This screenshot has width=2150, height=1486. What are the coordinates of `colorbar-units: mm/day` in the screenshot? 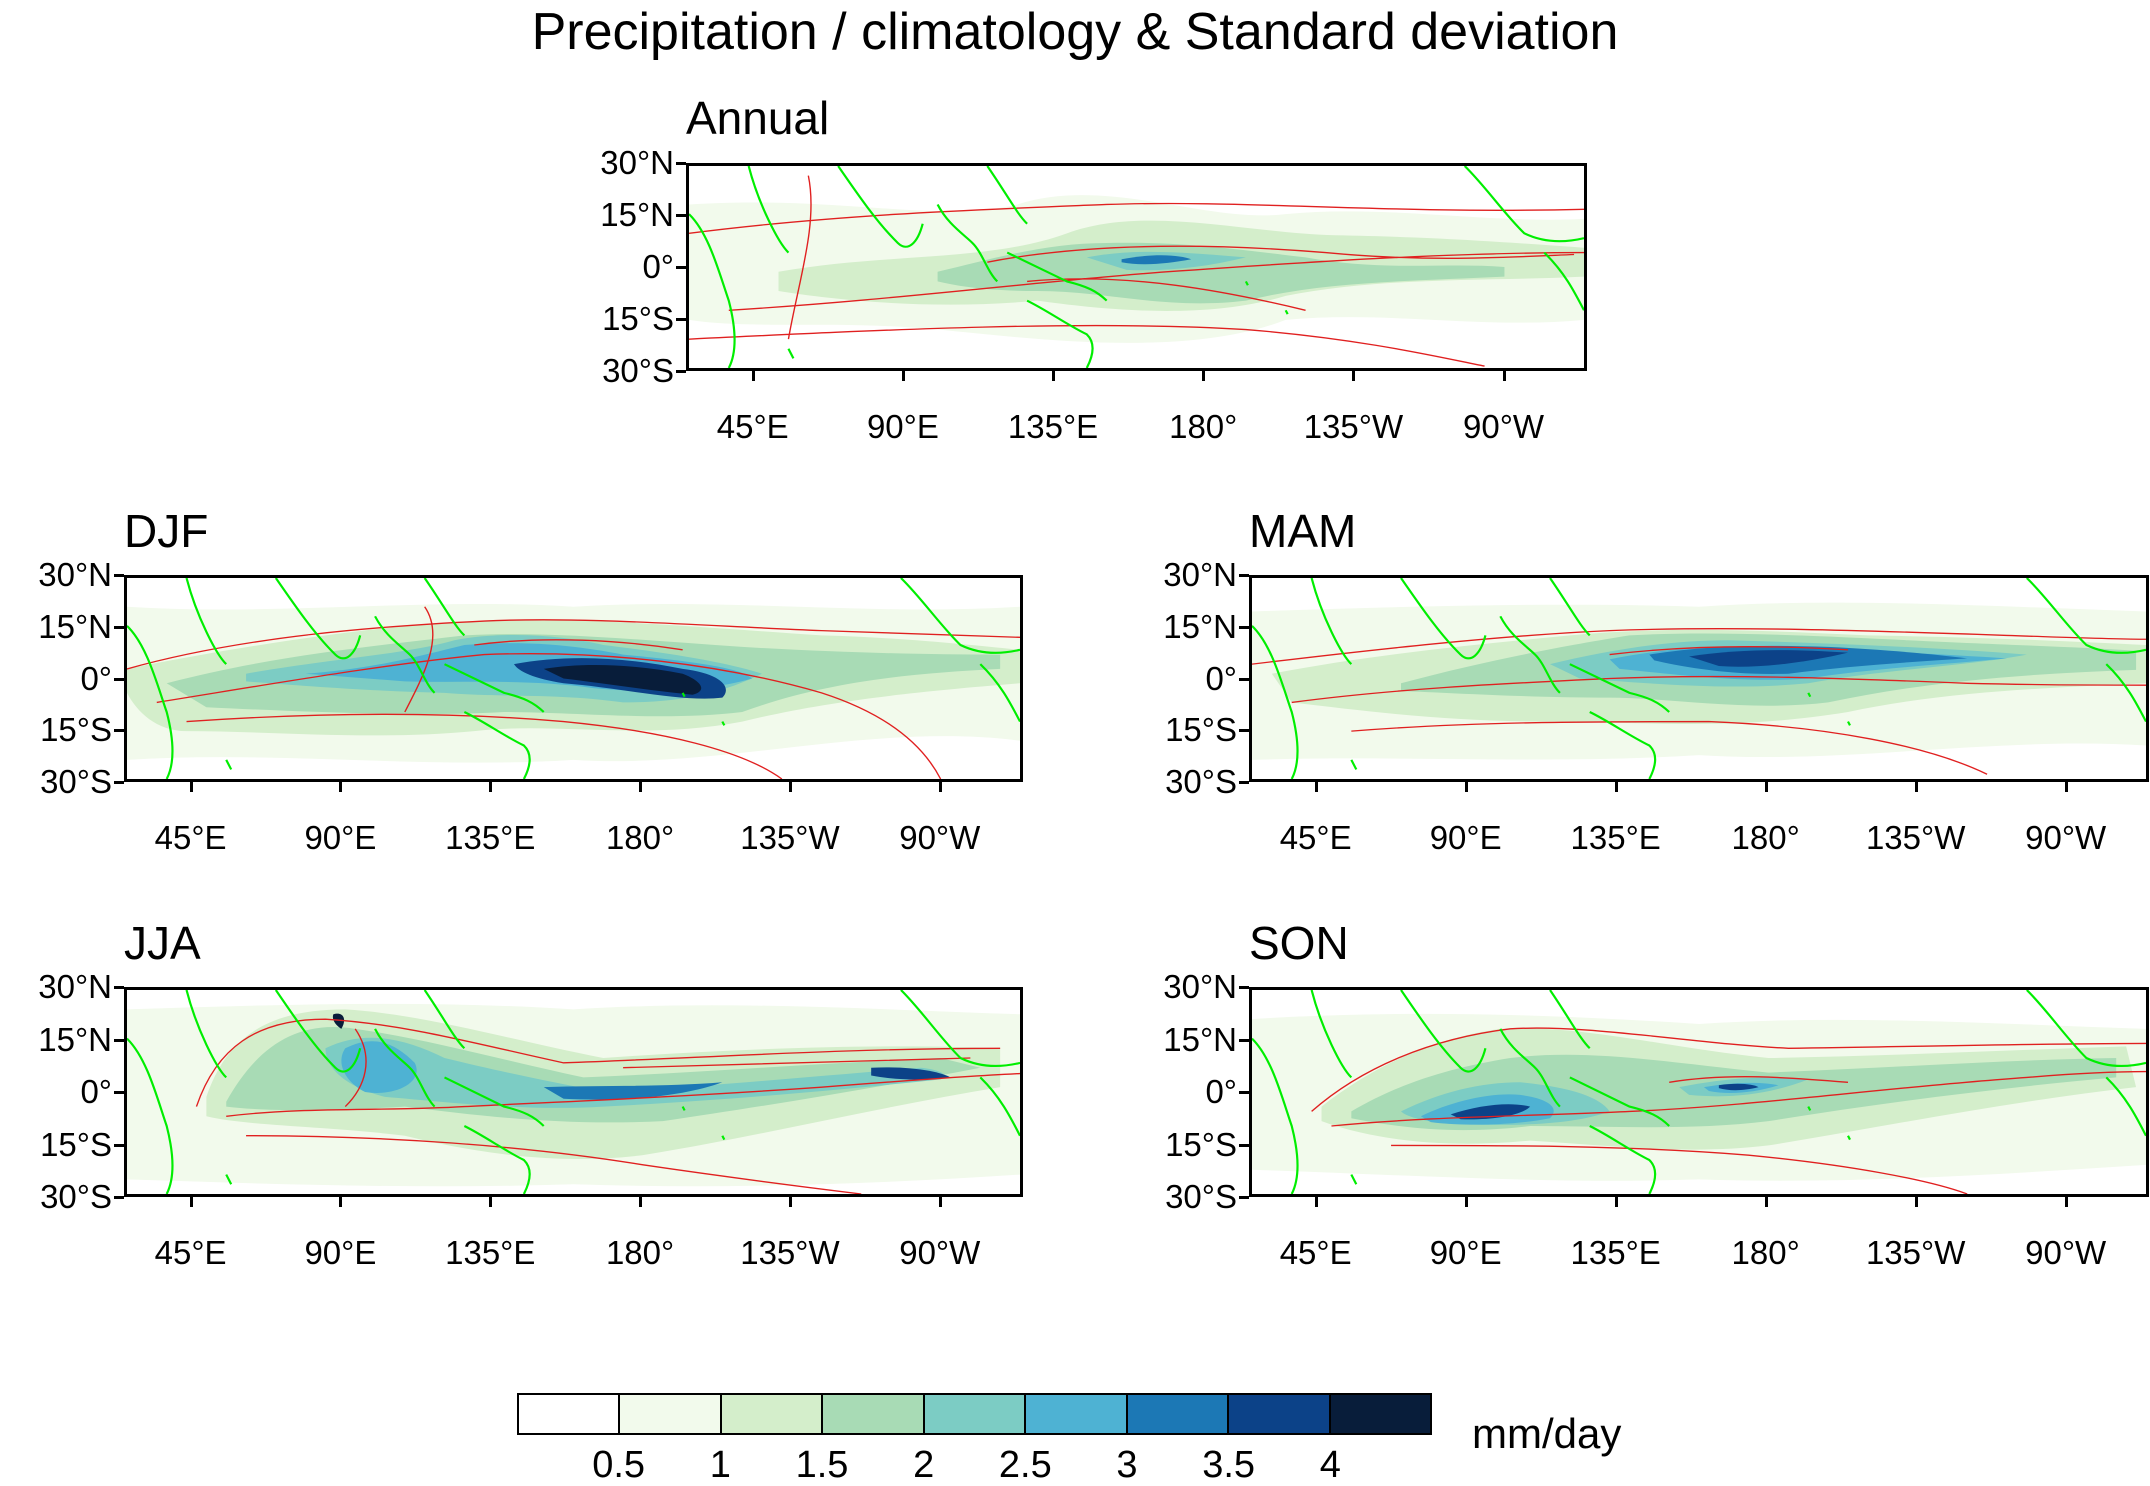 It's located at (1547, 1433).